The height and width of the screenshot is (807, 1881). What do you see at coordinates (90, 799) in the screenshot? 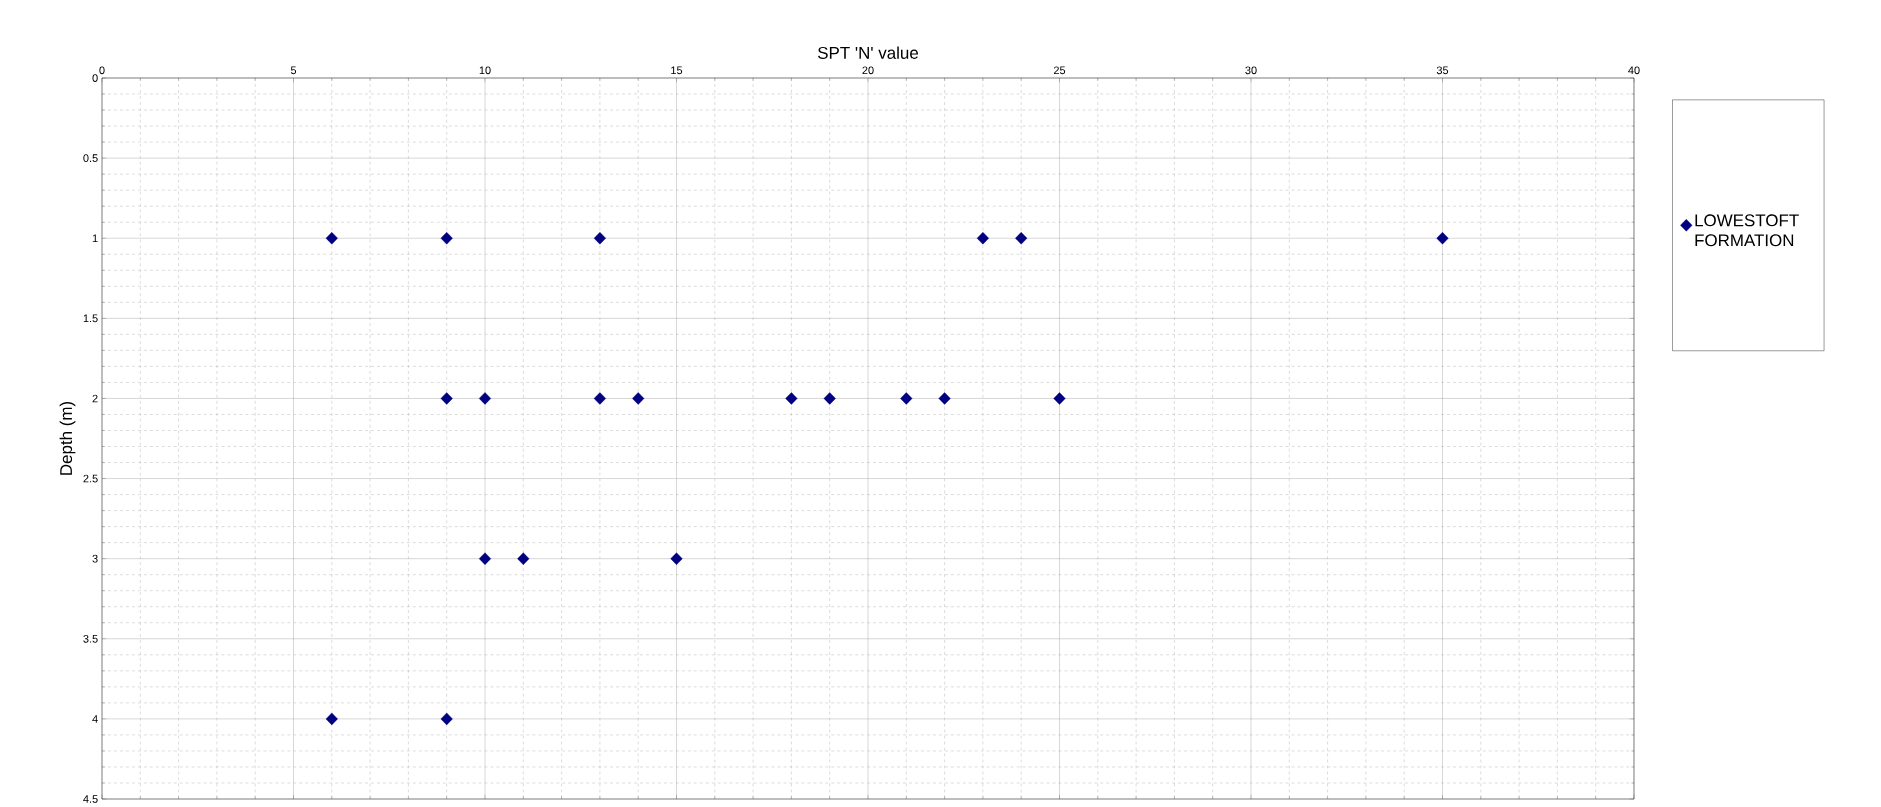
I see `y-tick-label: 4.5` at bounding box center [90, 799].